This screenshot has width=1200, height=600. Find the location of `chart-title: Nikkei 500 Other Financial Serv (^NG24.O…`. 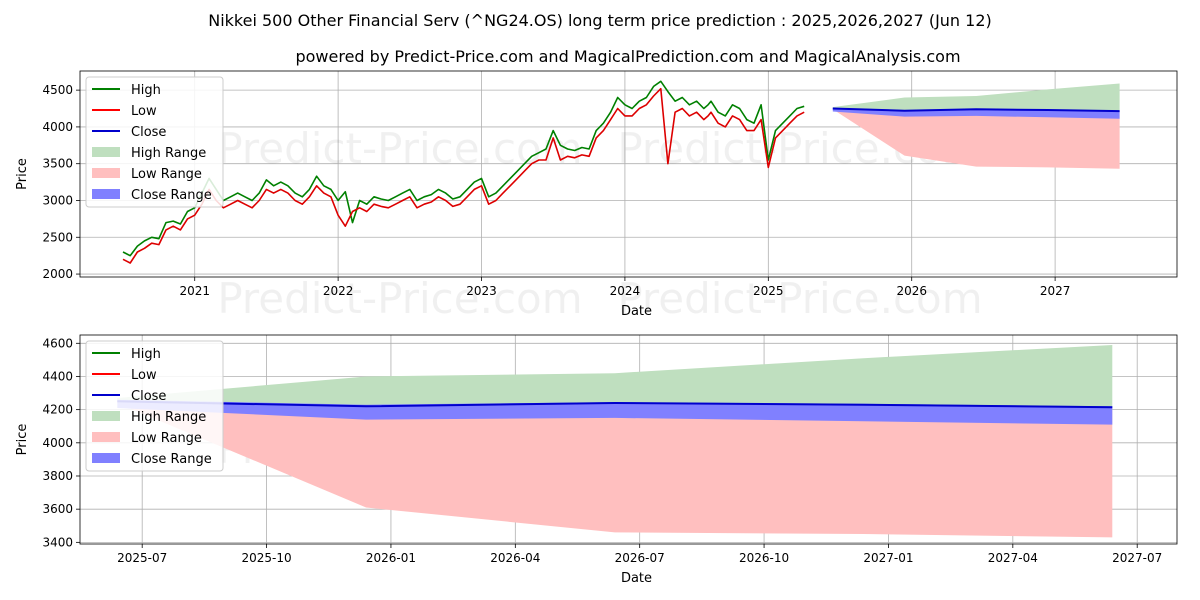

chart-title: Nikkei 500 Other Financial Serv (^NG24.O… is located at coordinates (600, 20).